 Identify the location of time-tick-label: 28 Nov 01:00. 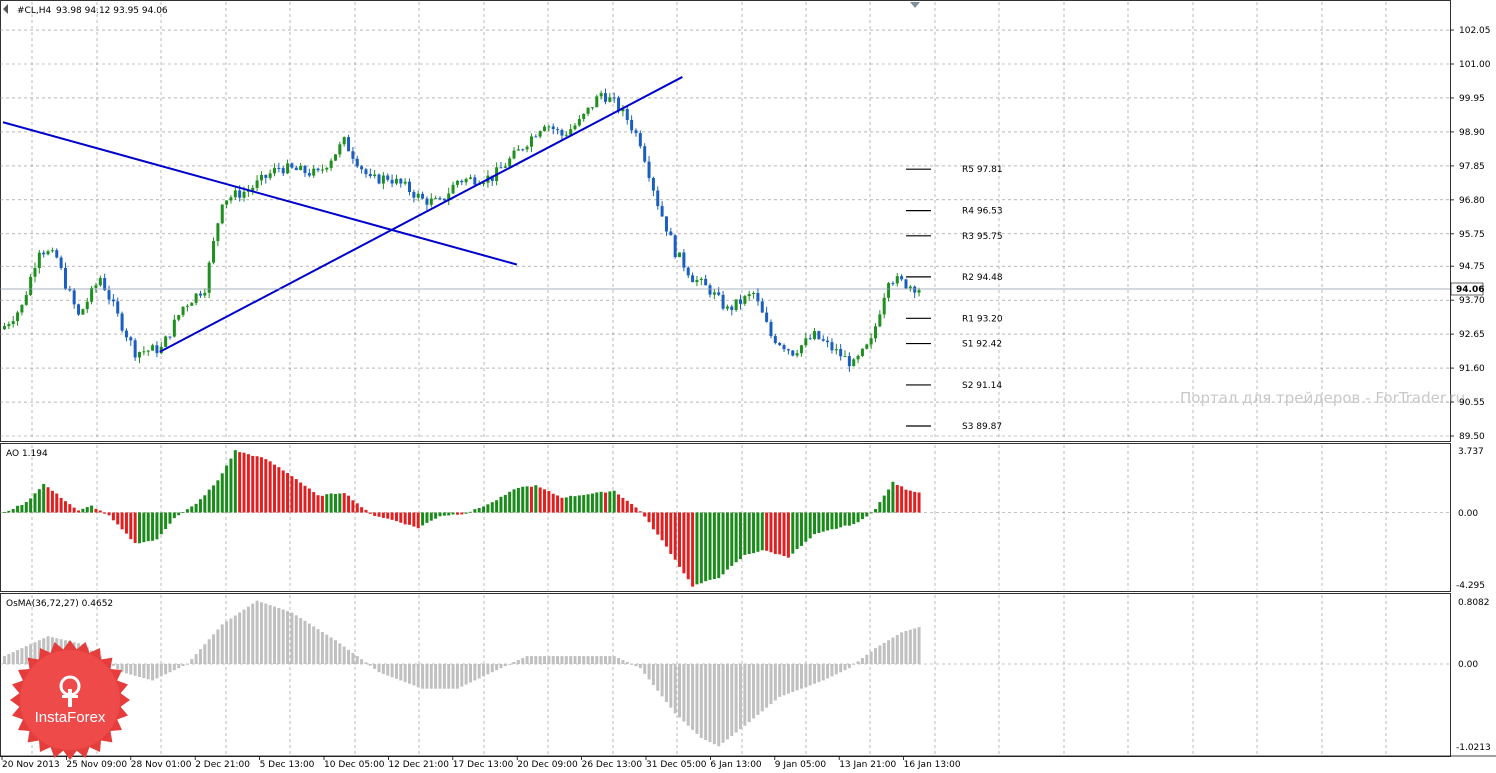
(161, 765).